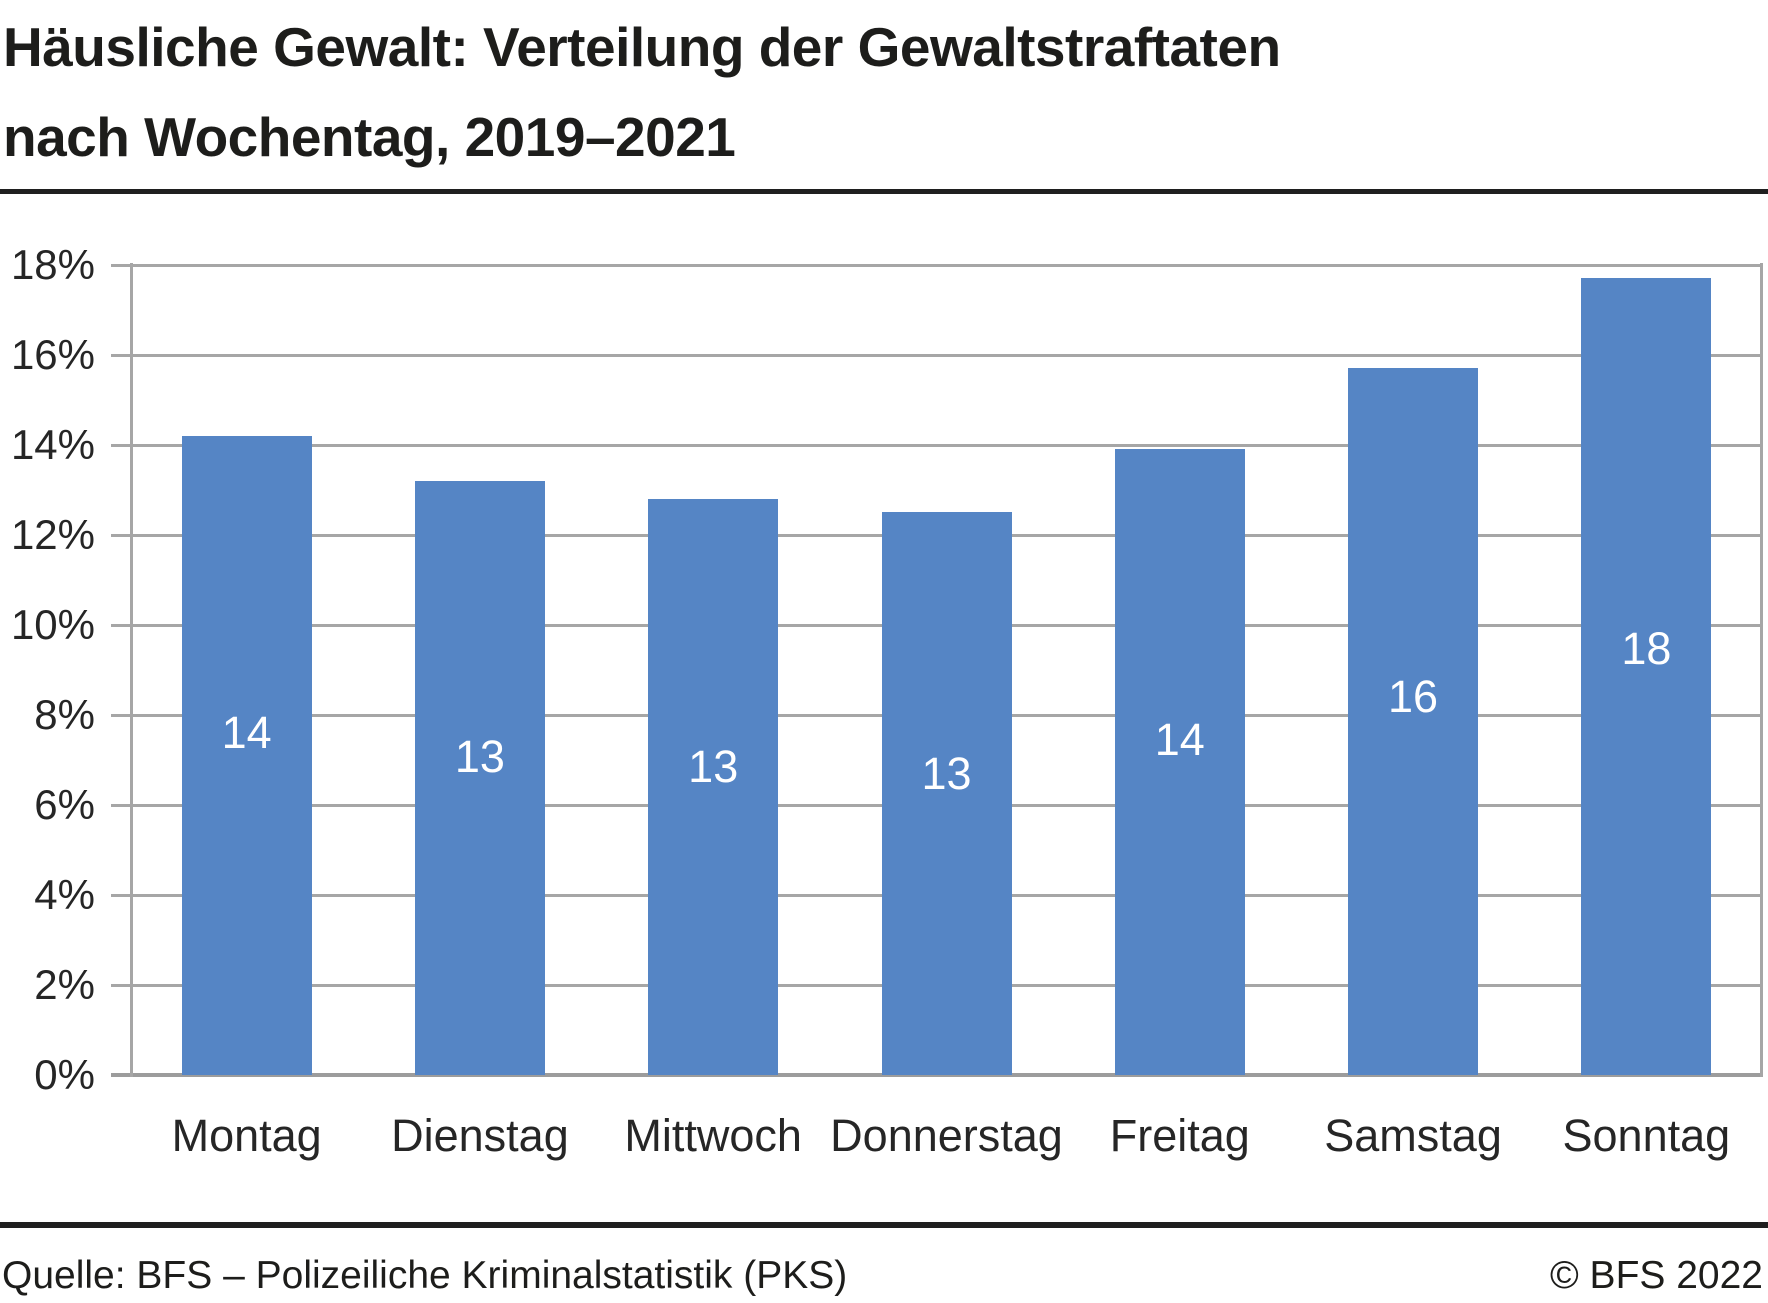 Image resolution: width=1768 pixels, height=1303 pixels. I want to click on y-axis-label-8: 8%, so click(64, 714).